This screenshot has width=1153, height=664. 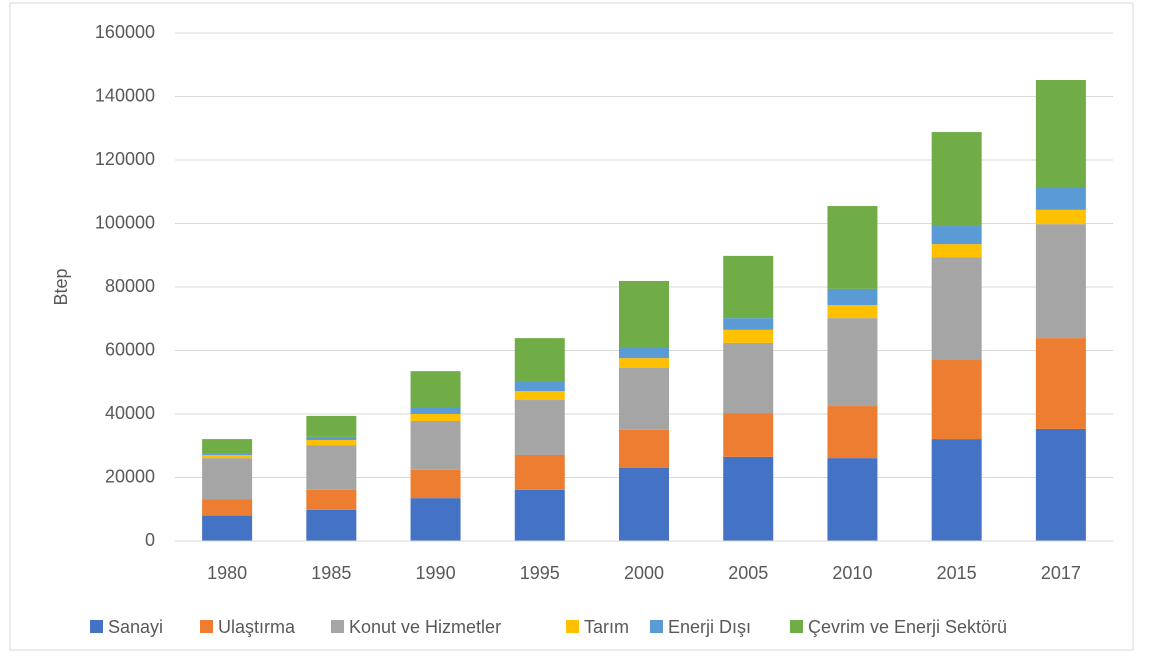 What do you see at coordinates (425, 627) in the screenshot?
I see `legend-label: Konut ve Hizmetler` at bounding box center [425, 627].